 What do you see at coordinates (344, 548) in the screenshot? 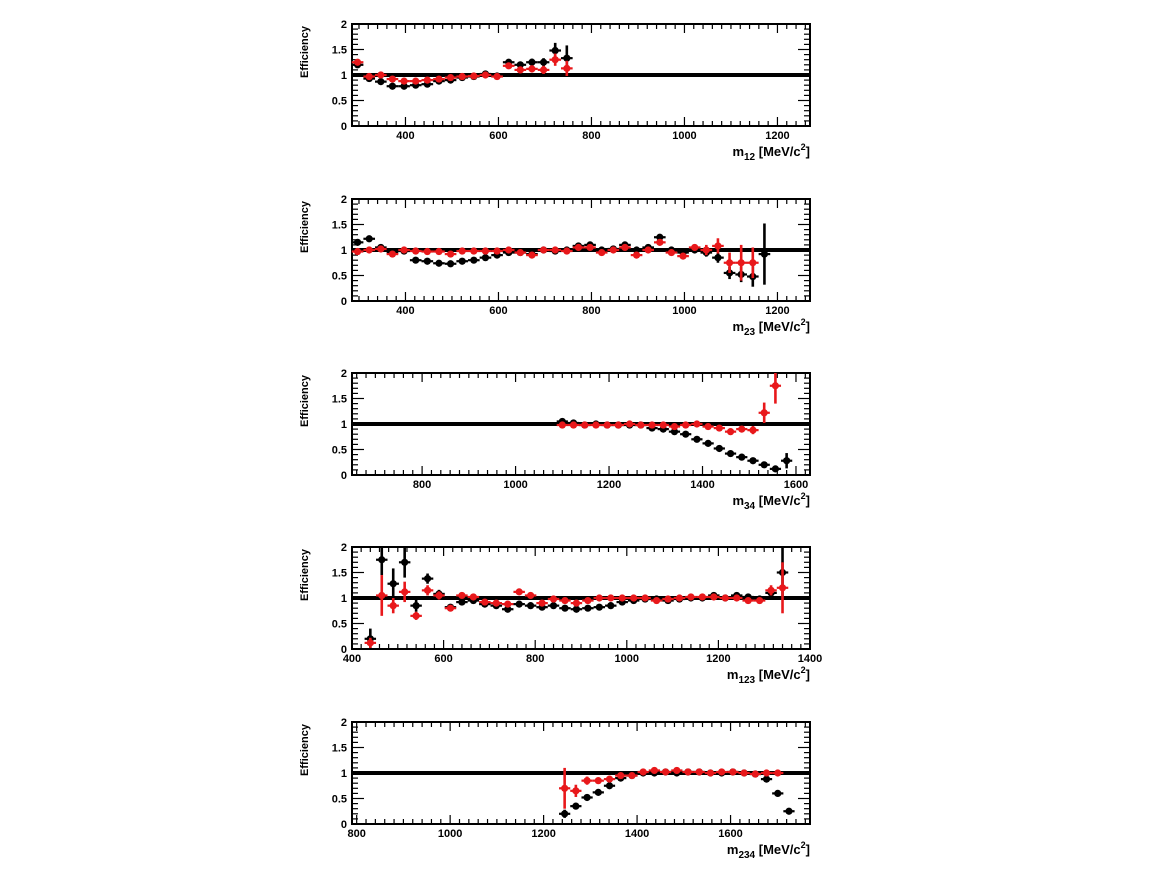
I see `y-tick-label: 2` at bounding box center [344, 548].